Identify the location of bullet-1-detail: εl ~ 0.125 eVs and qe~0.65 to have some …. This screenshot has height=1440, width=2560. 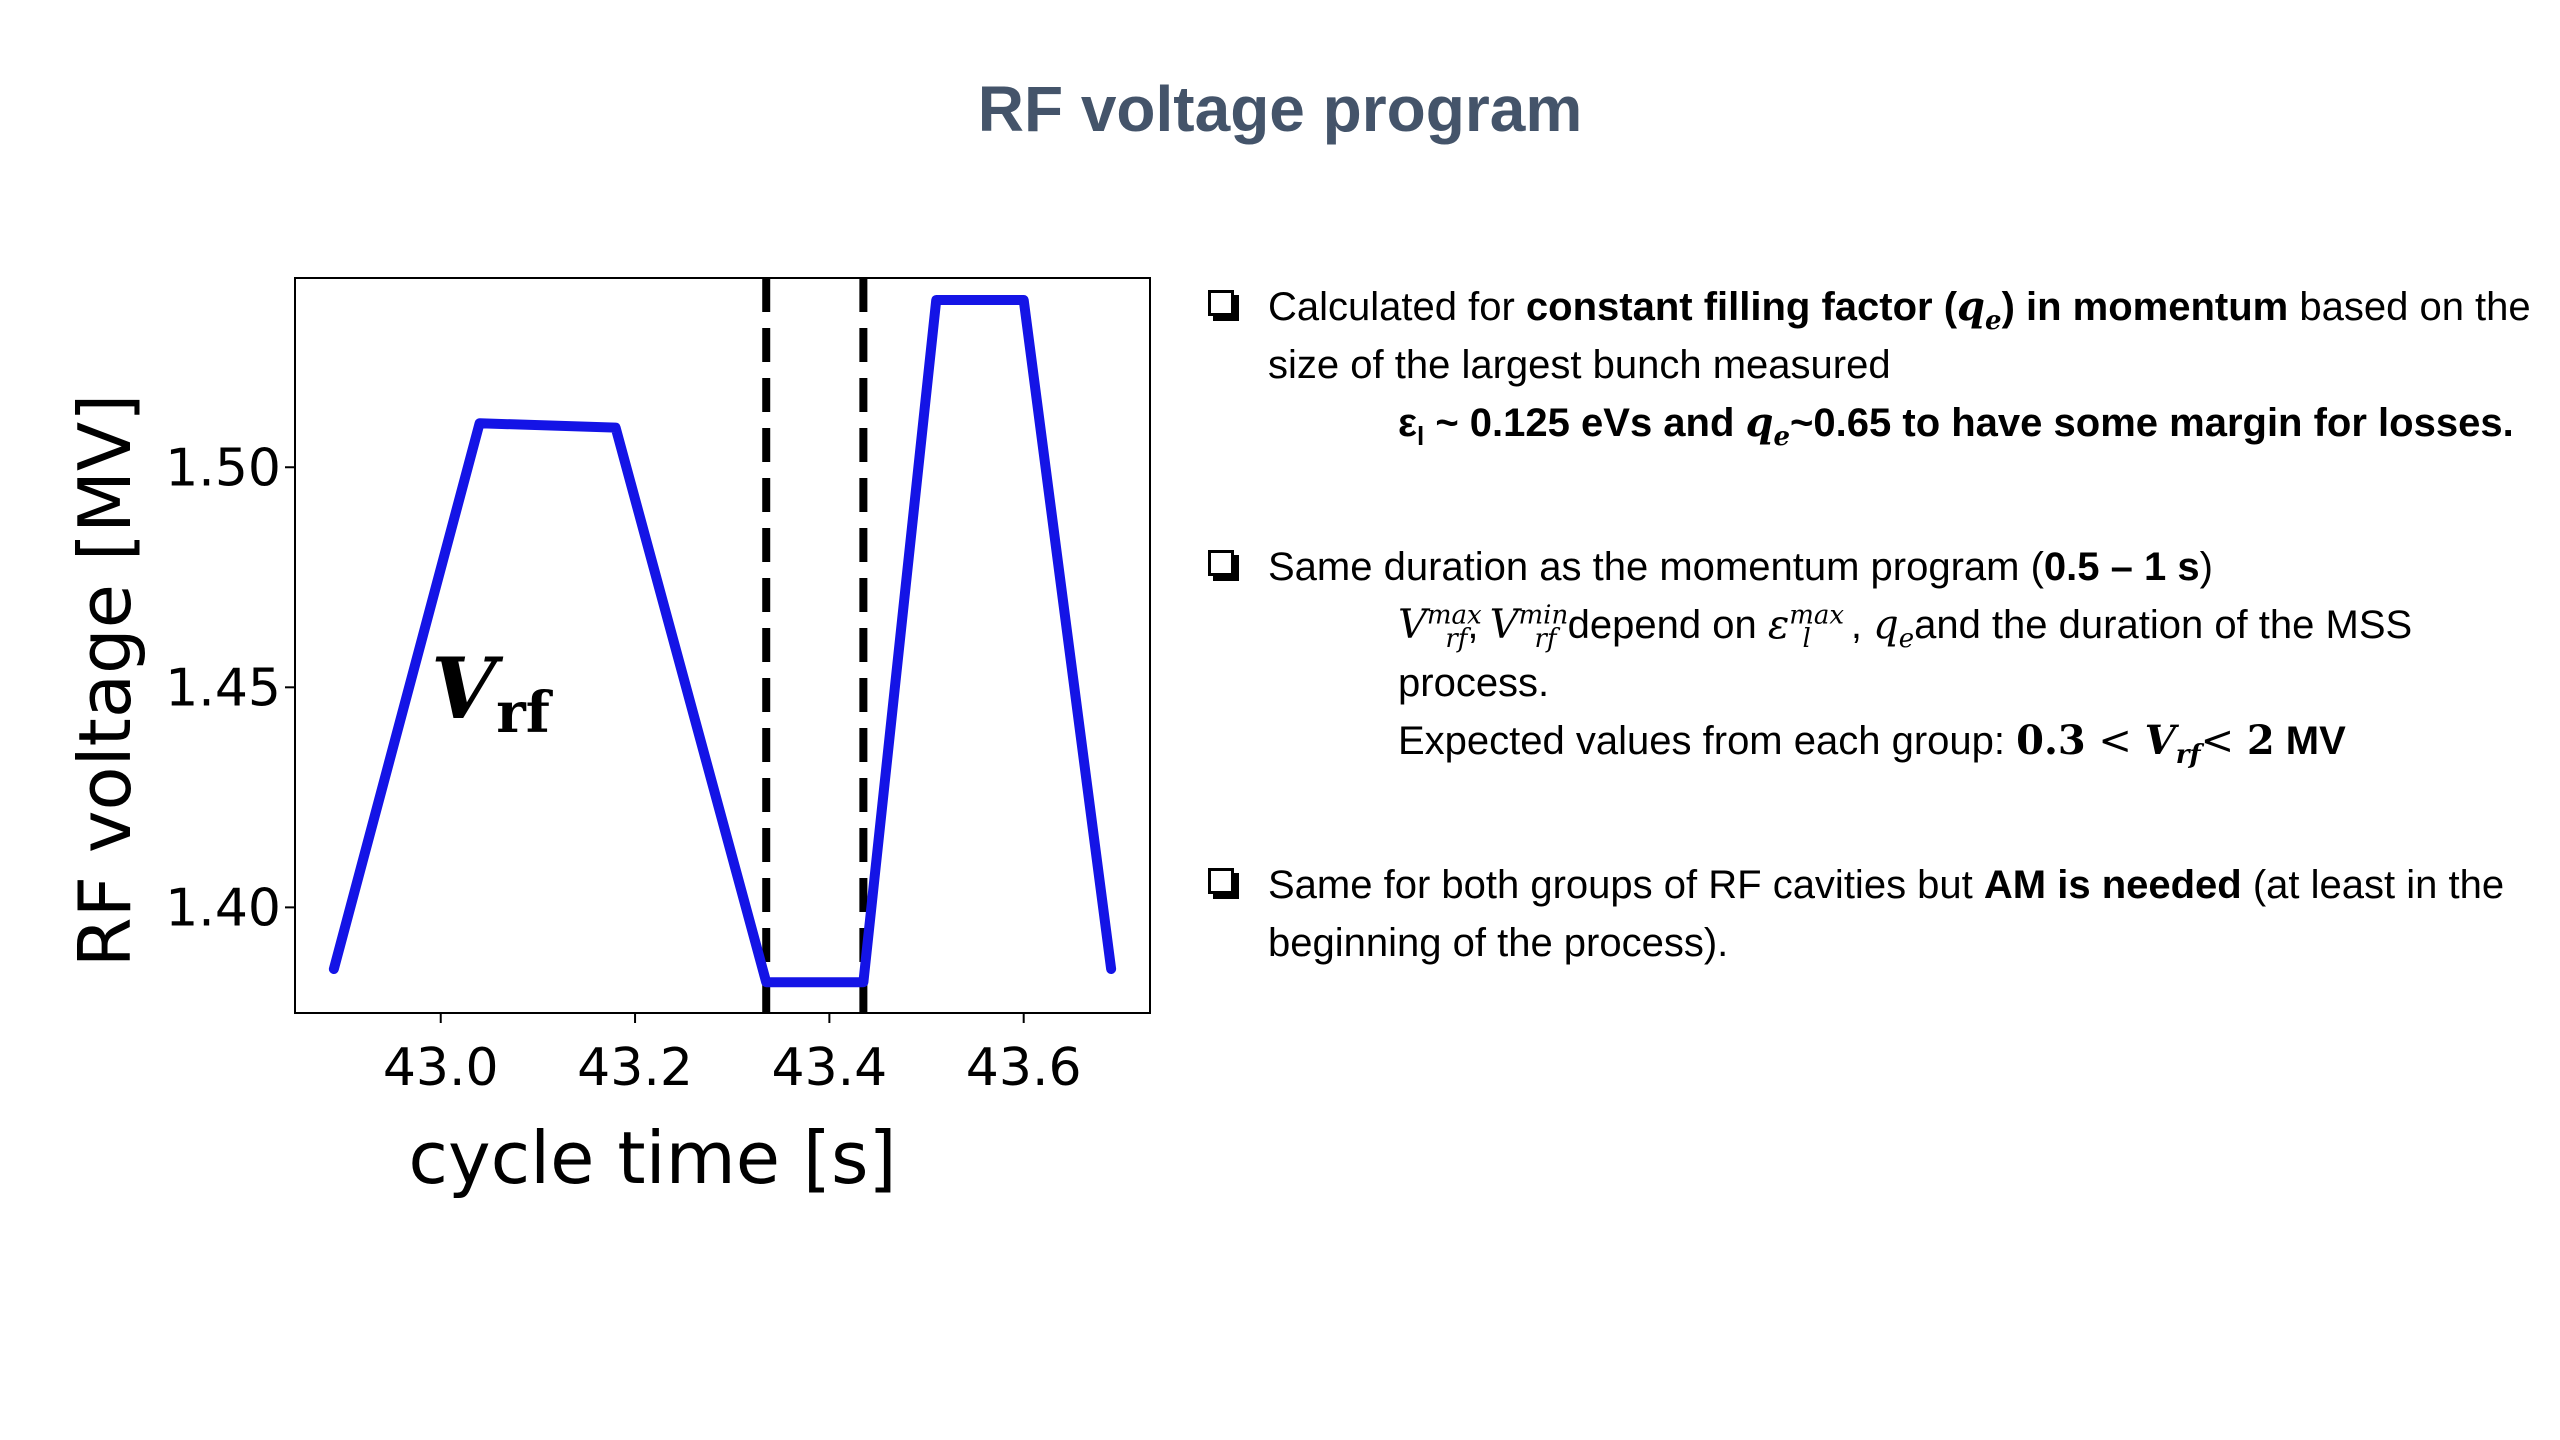
(1956, 425).